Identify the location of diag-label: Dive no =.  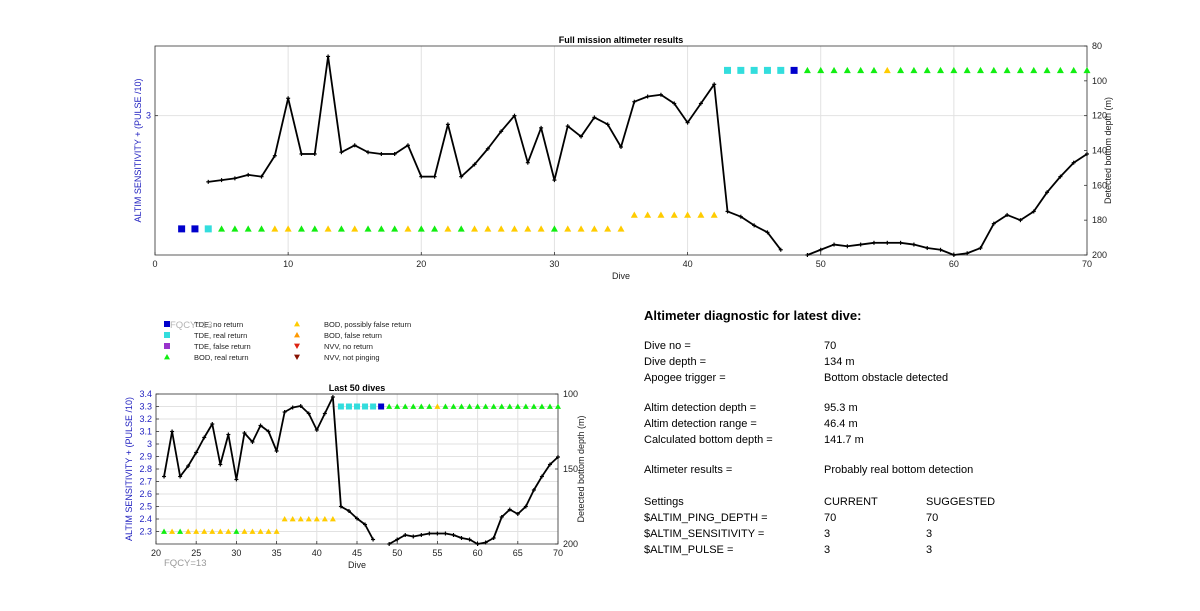
(667, 346).